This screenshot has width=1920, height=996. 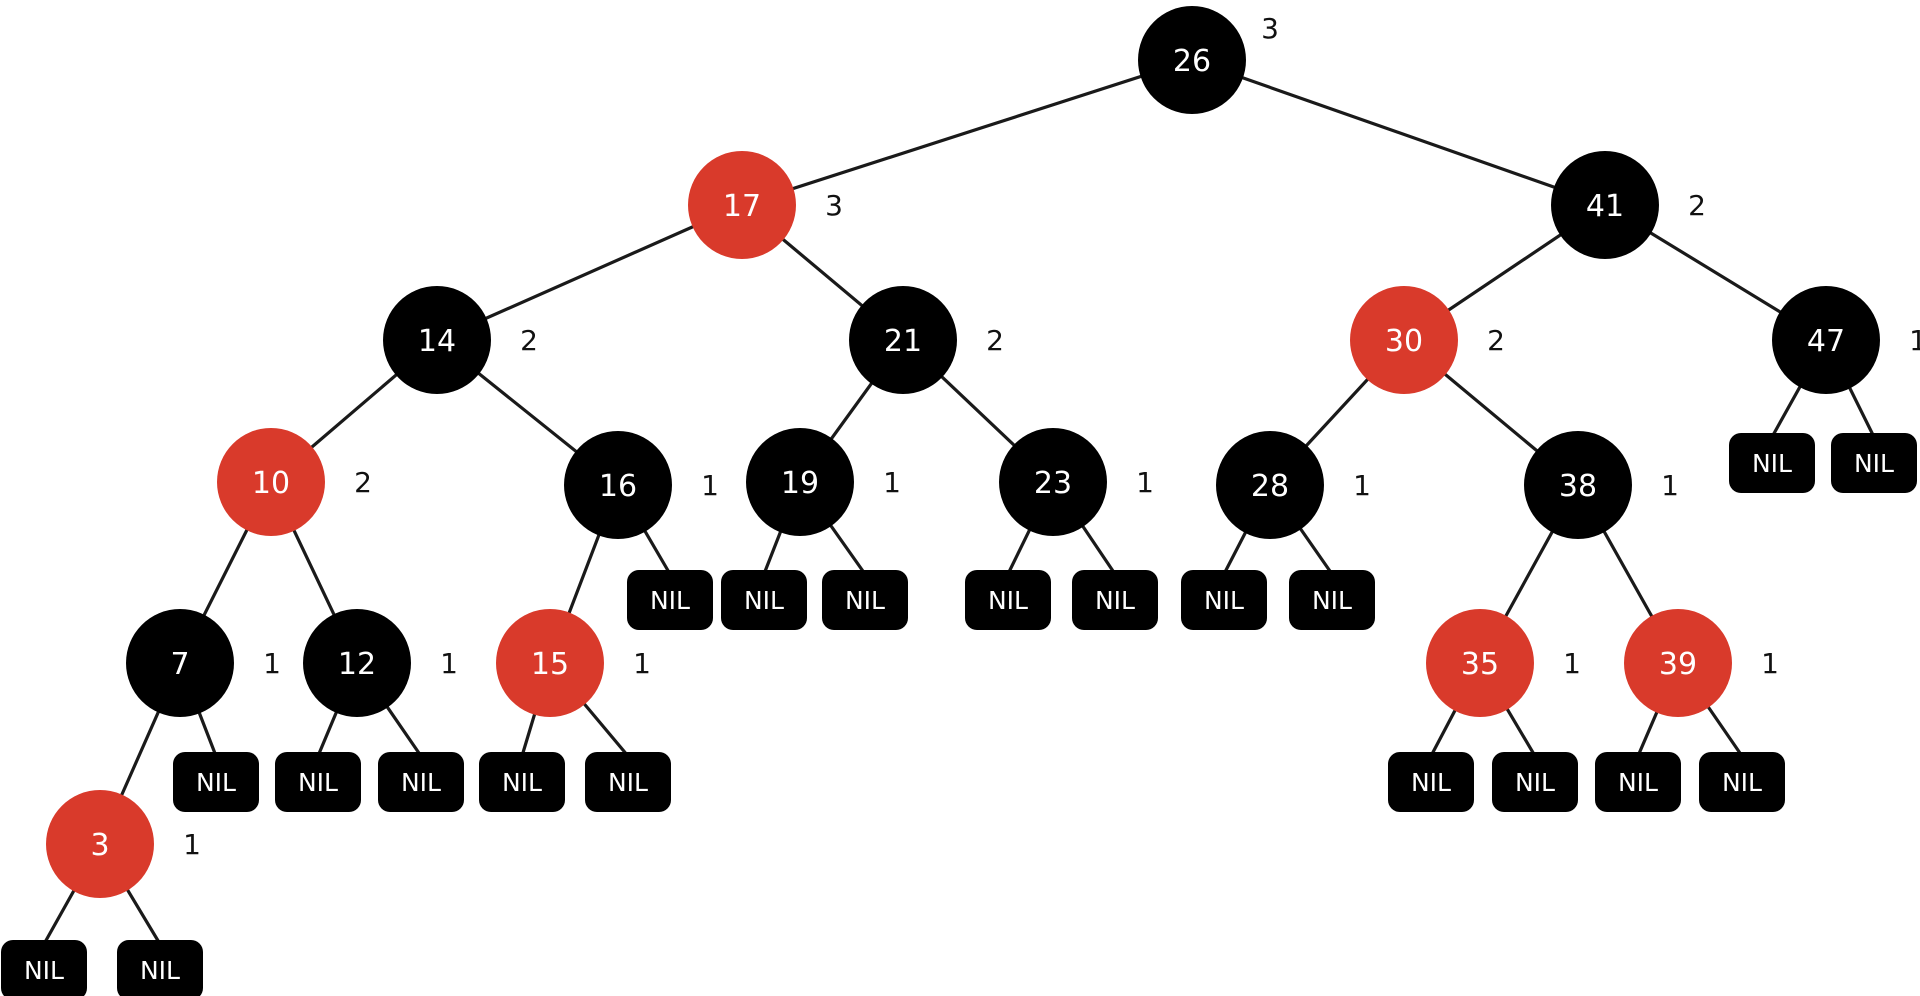 I want to click on tree-node-30: 30, so click(x=1404, y=340).